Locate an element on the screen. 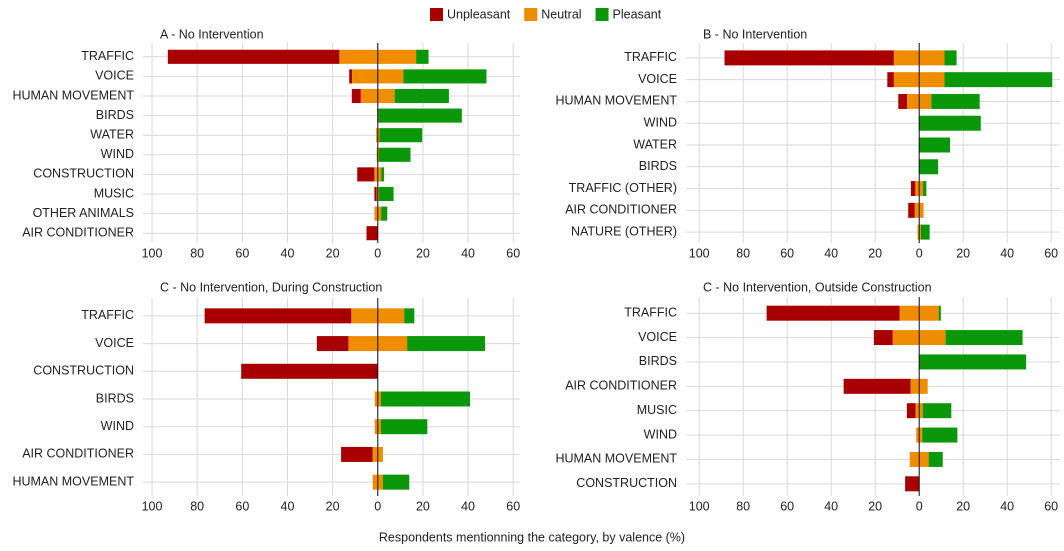 This screenshot has width=1064, height=551. panel-title: A - No Intervention is located at coordinates (212, 34).